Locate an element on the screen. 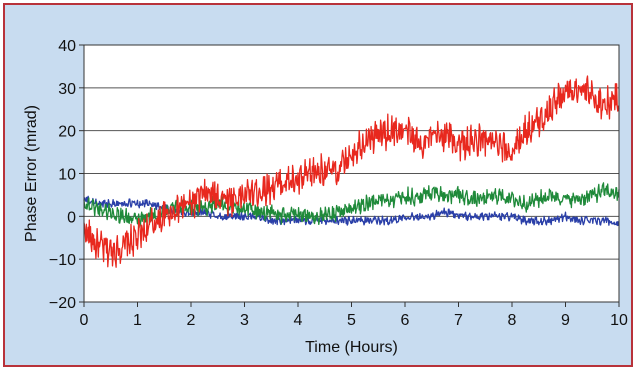 The width and height of the screenshot is (640, 372). x-tick-label: 1 is located at coordinates (137, 320).